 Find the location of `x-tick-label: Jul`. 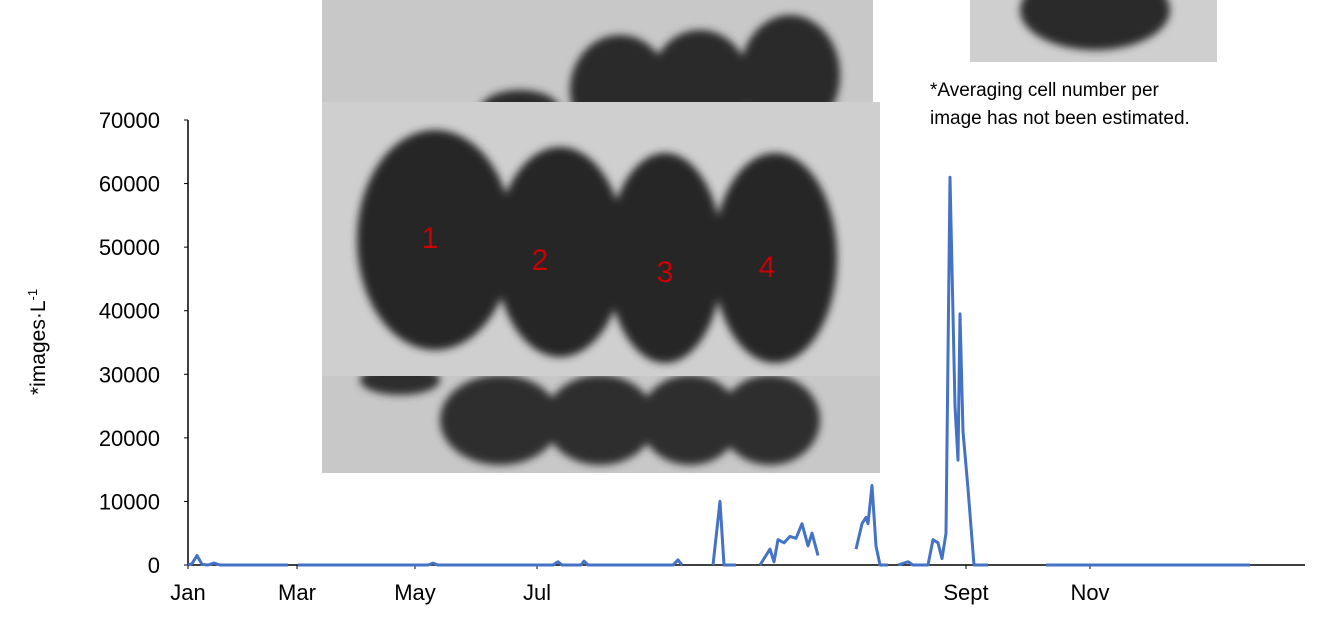

x-tick-label: Jul is located at coordinates (537, 592).